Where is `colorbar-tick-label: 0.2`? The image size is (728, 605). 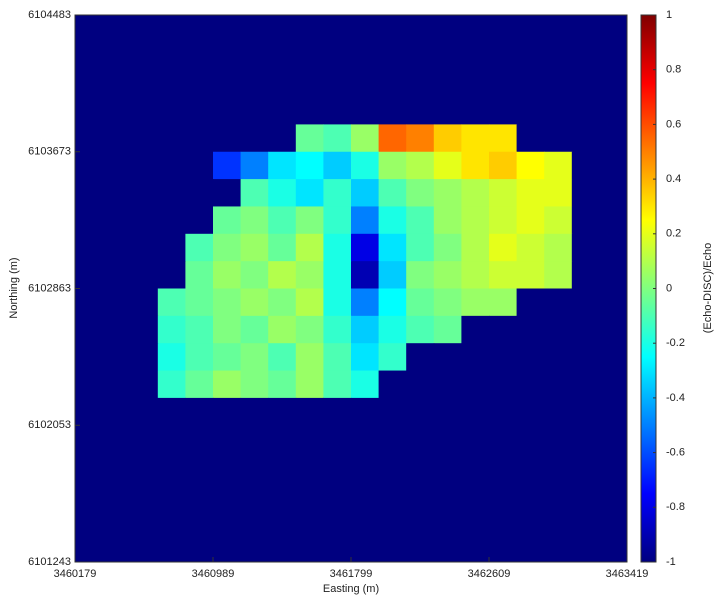
colorbar-tick-label: 0.2 is located at coordinates (673, 234).